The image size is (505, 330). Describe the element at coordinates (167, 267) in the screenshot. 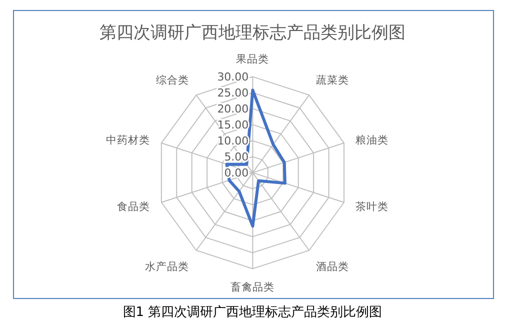

I see `spoke-label: 水产品类` at that location.